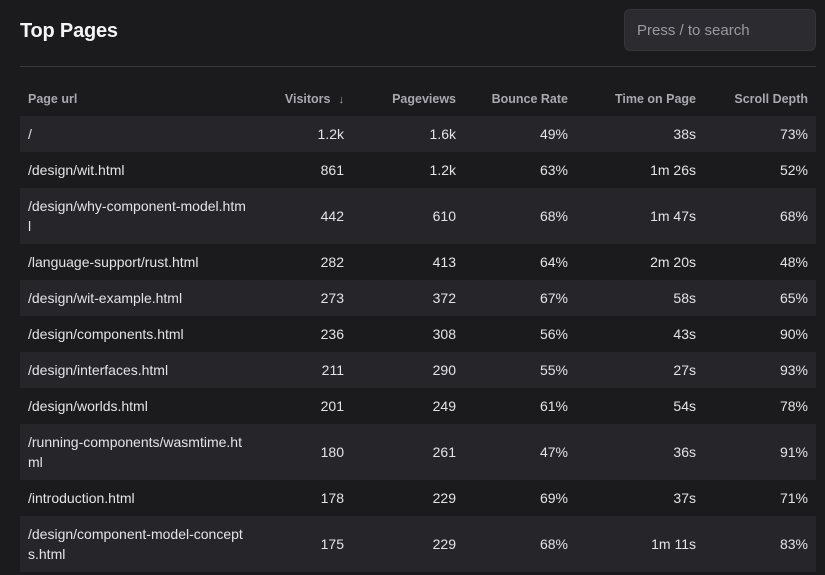  What do you see at coordinates (553, 134) in the screenshot?
I see `bounce-rate-cell: 49%` at bounding box center [553, 134].